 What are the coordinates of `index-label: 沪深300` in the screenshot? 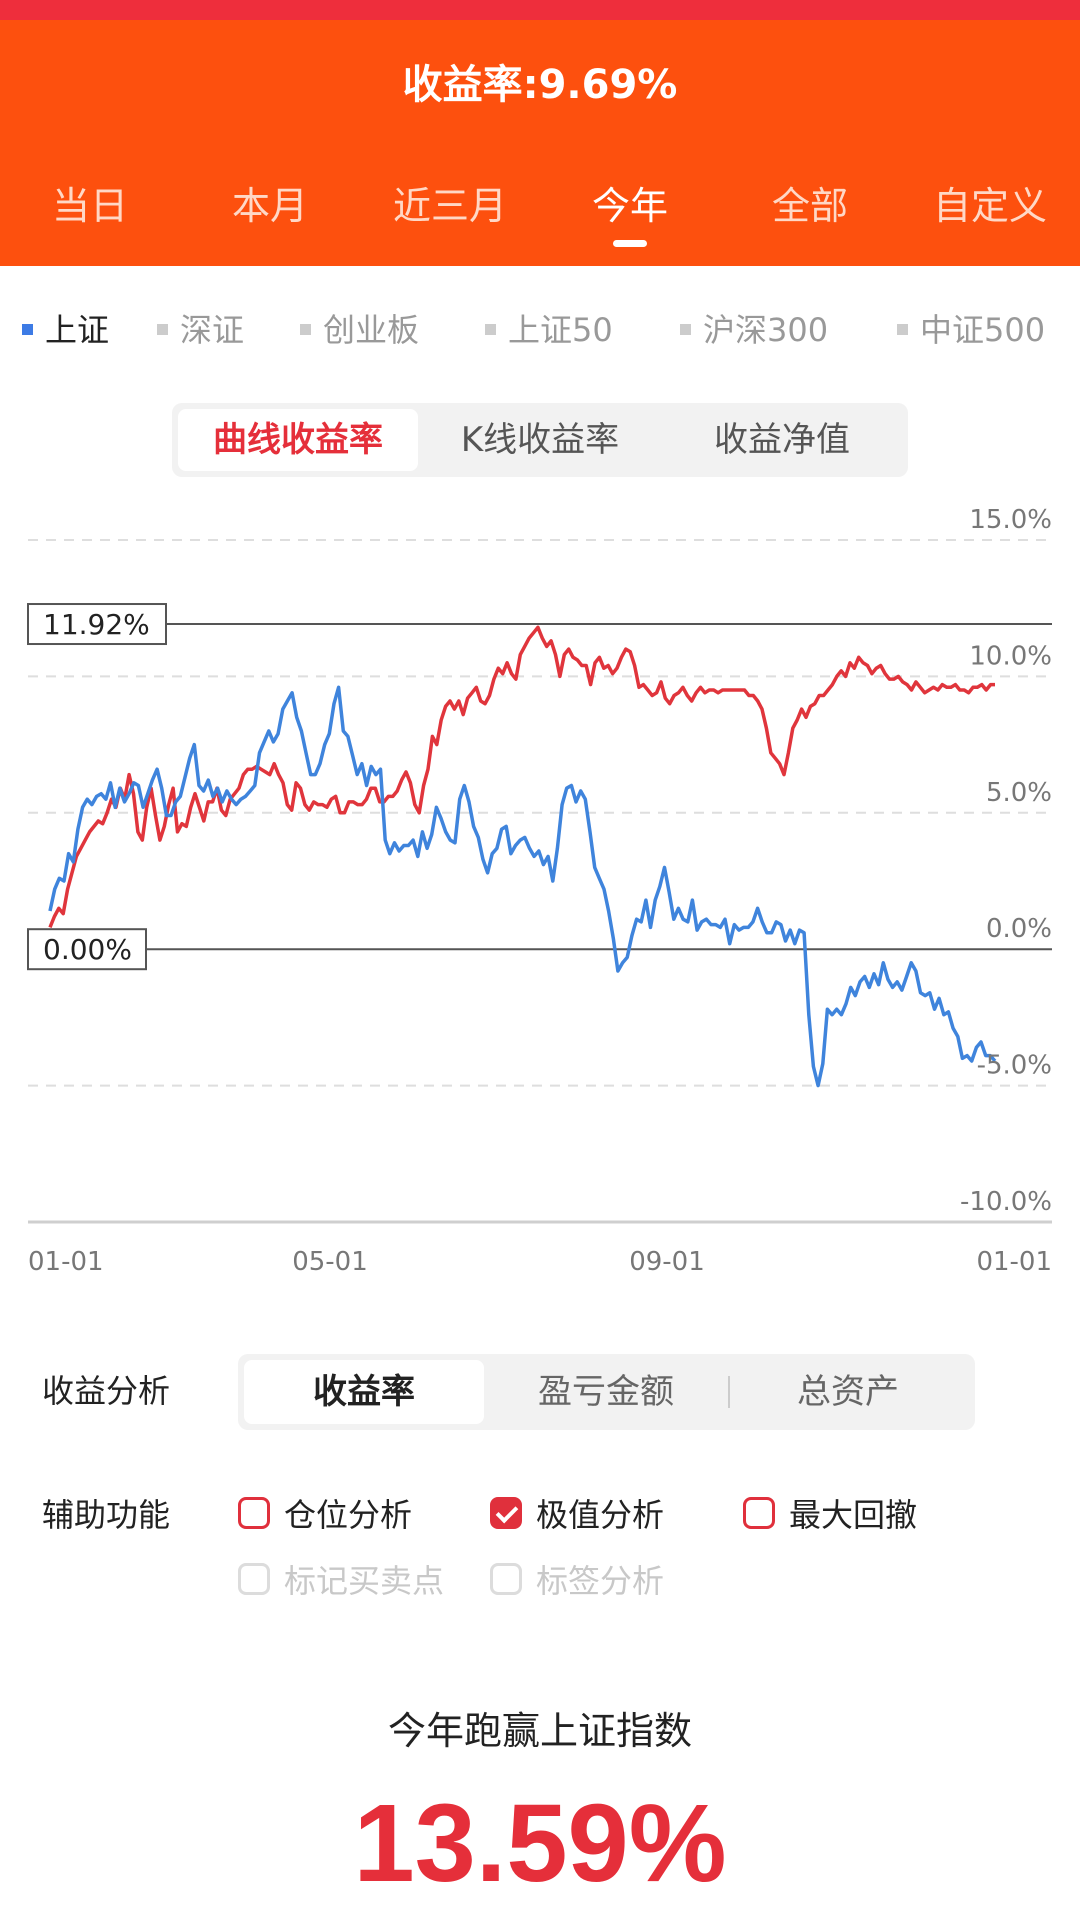 It's located at (766, 330).